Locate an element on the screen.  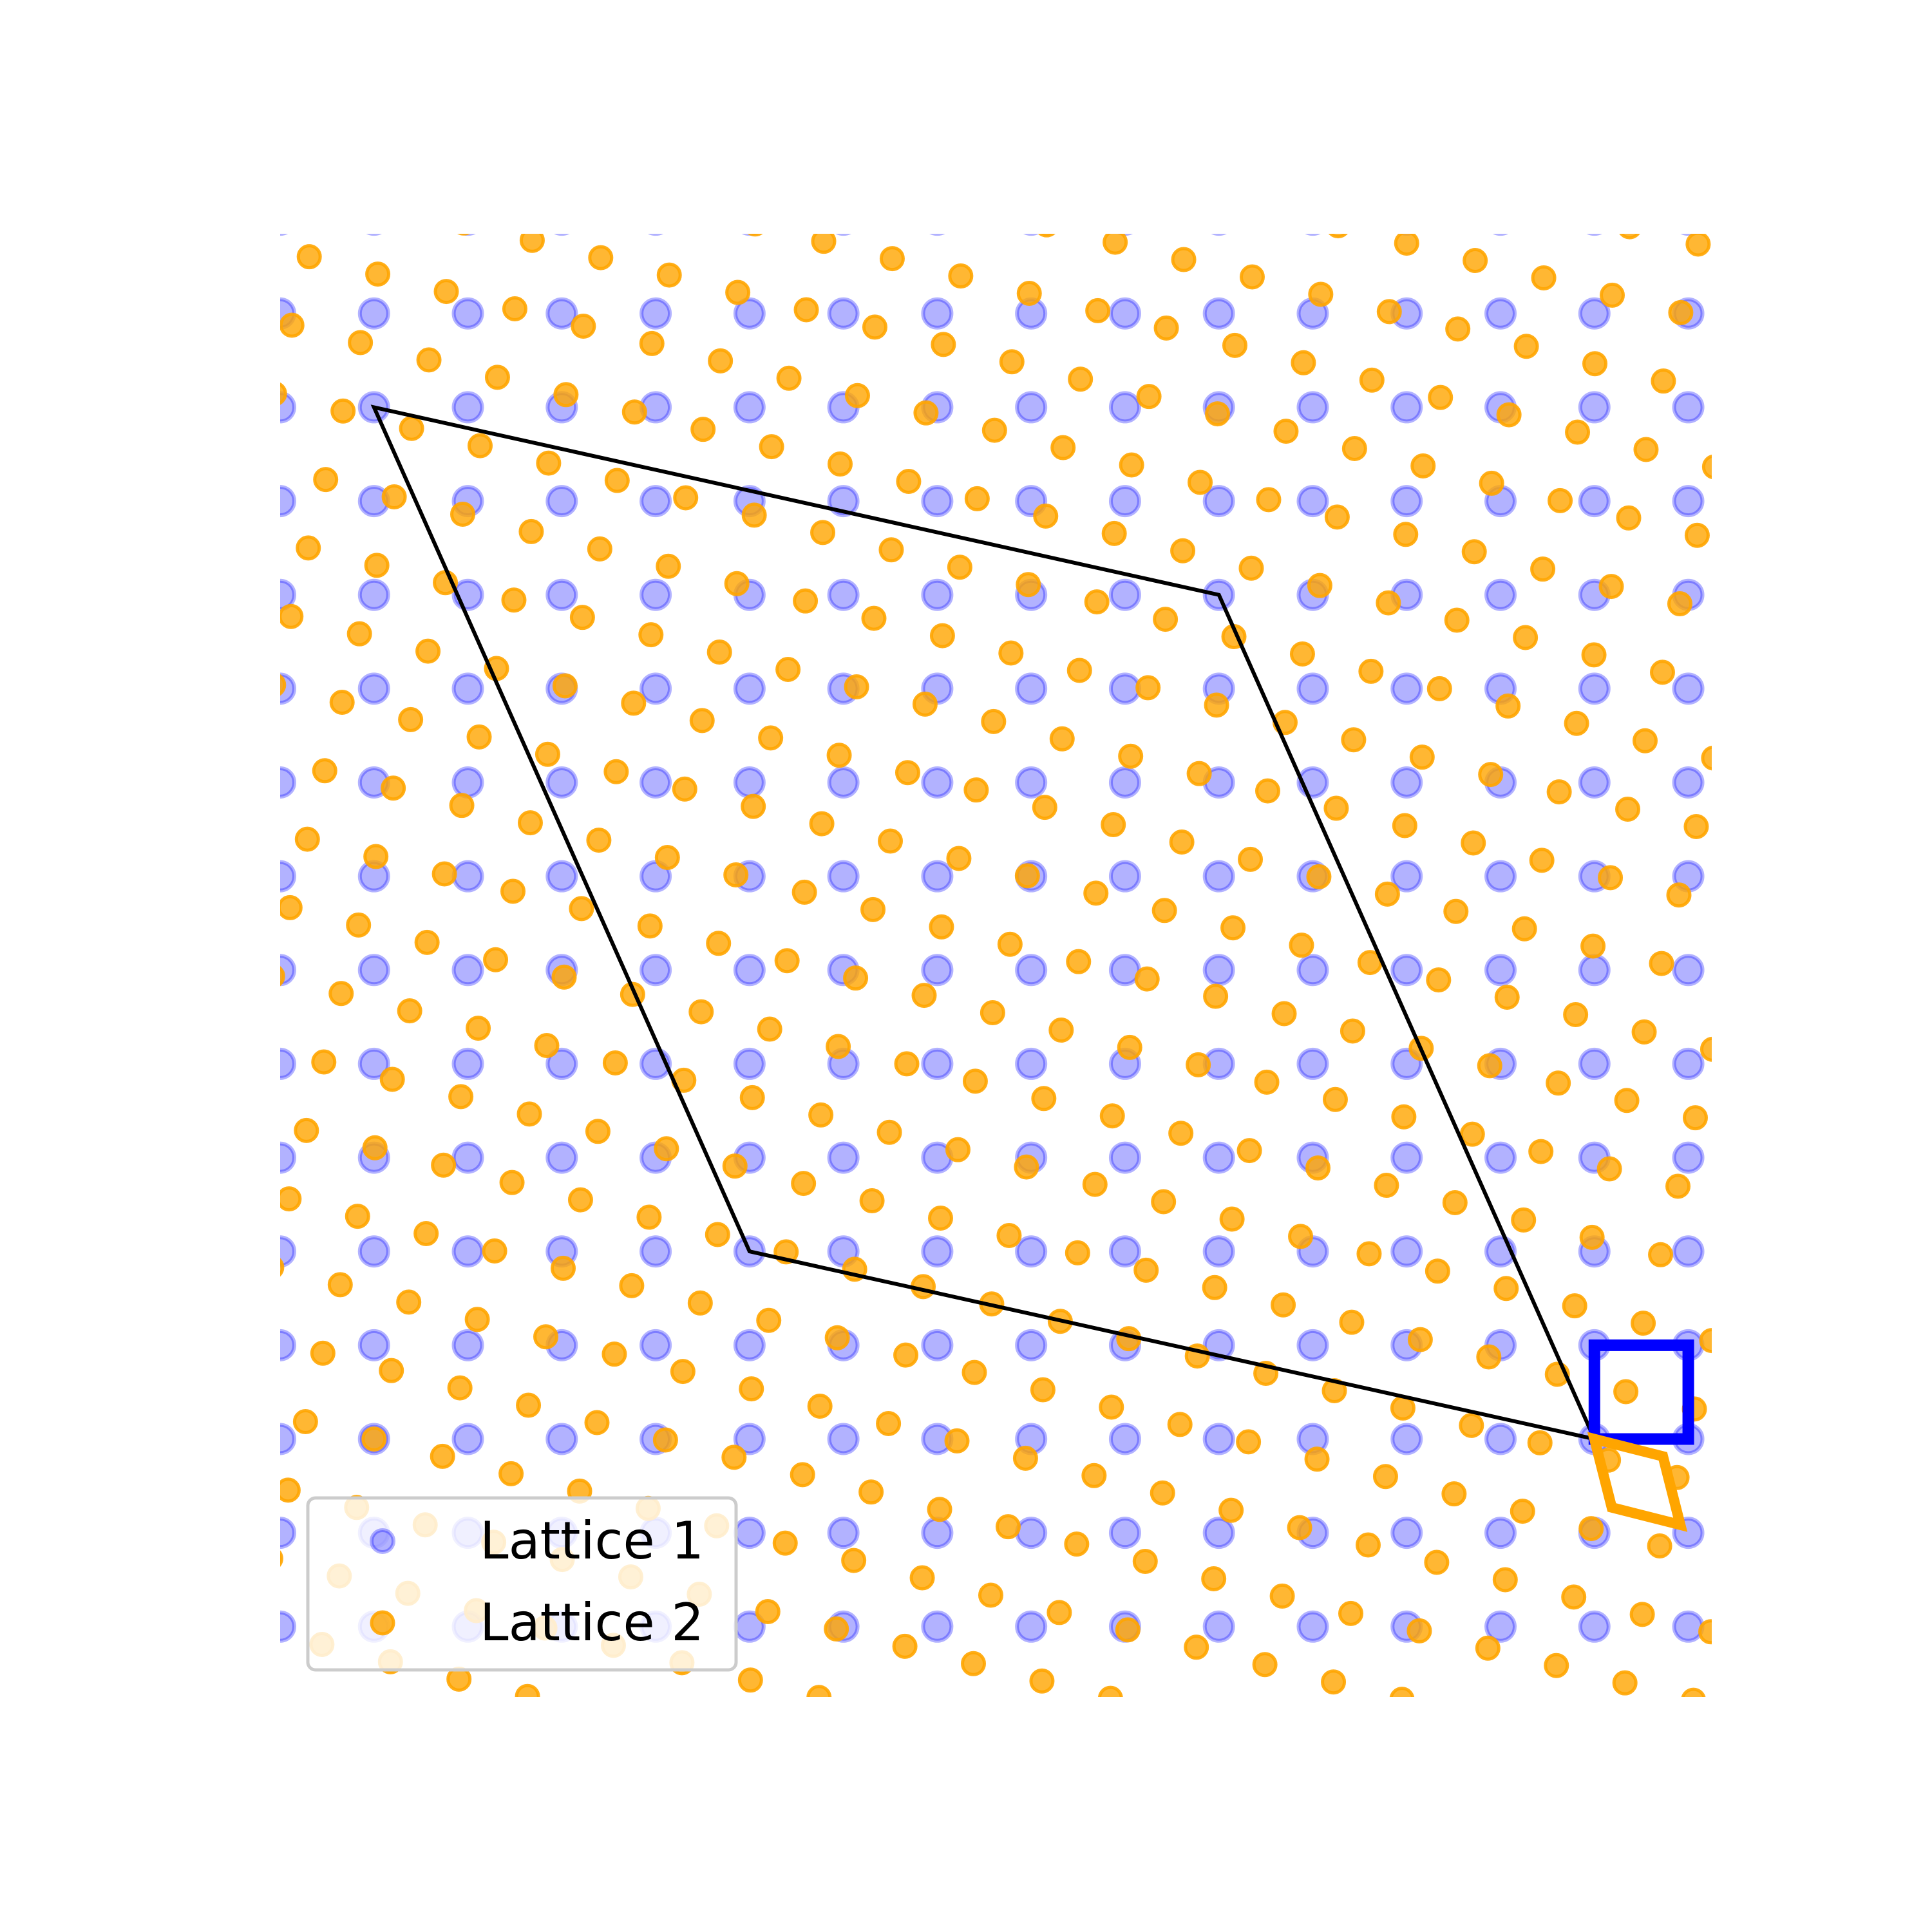
legend-label-lattice-1: Lattice 1 is located at coordinates (592, 1541).